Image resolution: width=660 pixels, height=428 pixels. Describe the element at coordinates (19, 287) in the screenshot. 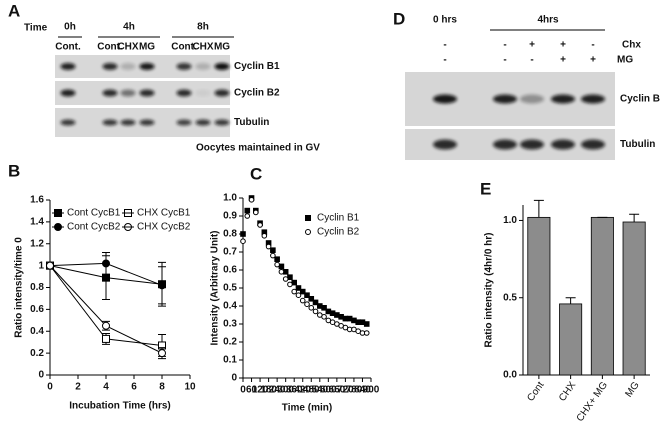

I see `y-axis-label: Ratio intensity/time 0` at that location.